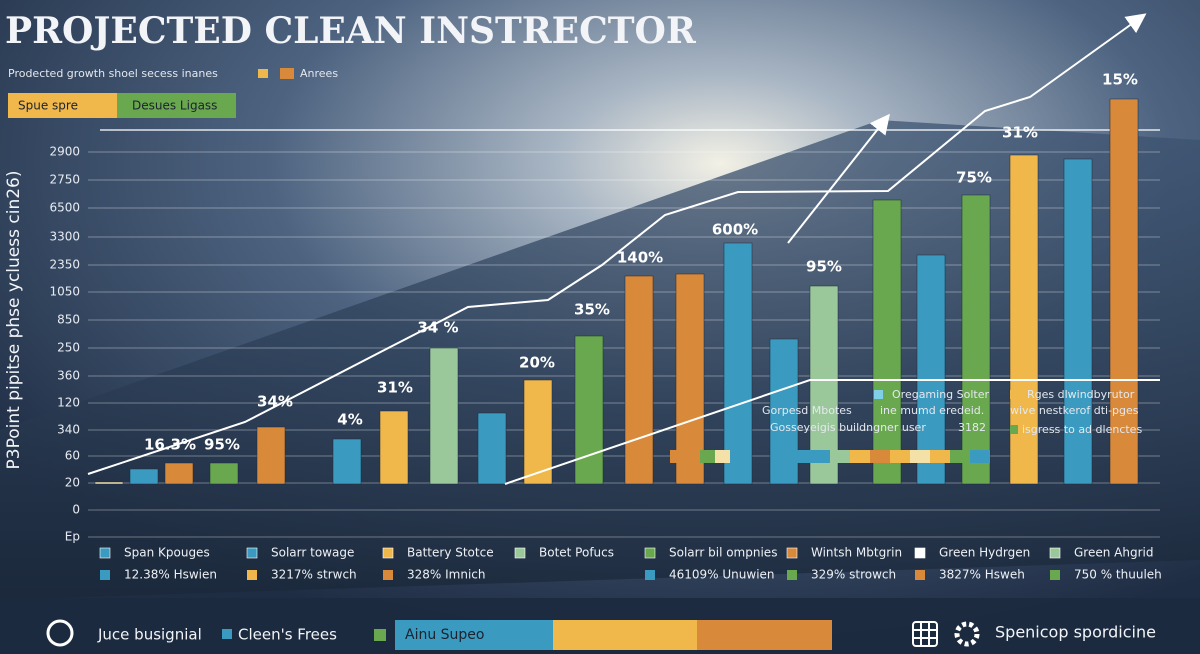  What do you see at coordinates (64, 292) in the screenshot?
I see `y-tick-label: 1050` at bounding box center [64, 292].